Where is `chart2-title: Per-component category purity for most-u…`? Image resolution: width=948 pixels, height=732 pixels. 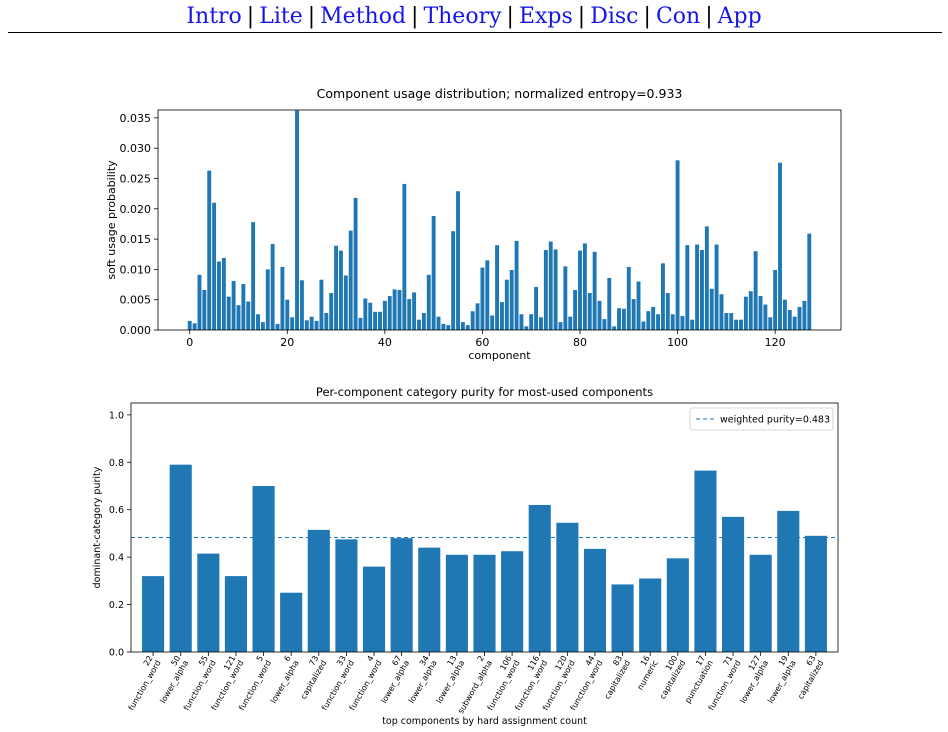 chart2-title: Per-component category purity for most-u… is located at coordinates (484, 392).